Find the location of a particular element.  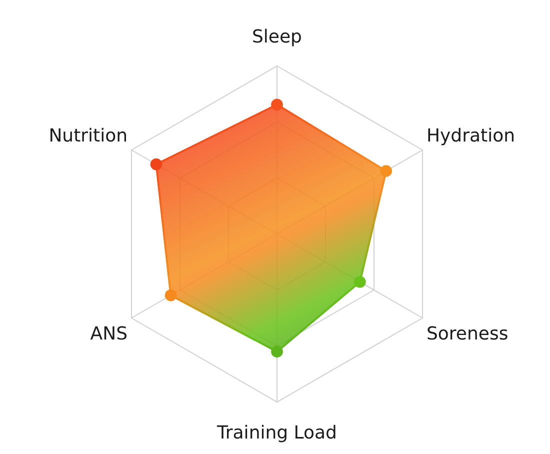

spoke-label: Hydration is located at coordinates (471, 135).